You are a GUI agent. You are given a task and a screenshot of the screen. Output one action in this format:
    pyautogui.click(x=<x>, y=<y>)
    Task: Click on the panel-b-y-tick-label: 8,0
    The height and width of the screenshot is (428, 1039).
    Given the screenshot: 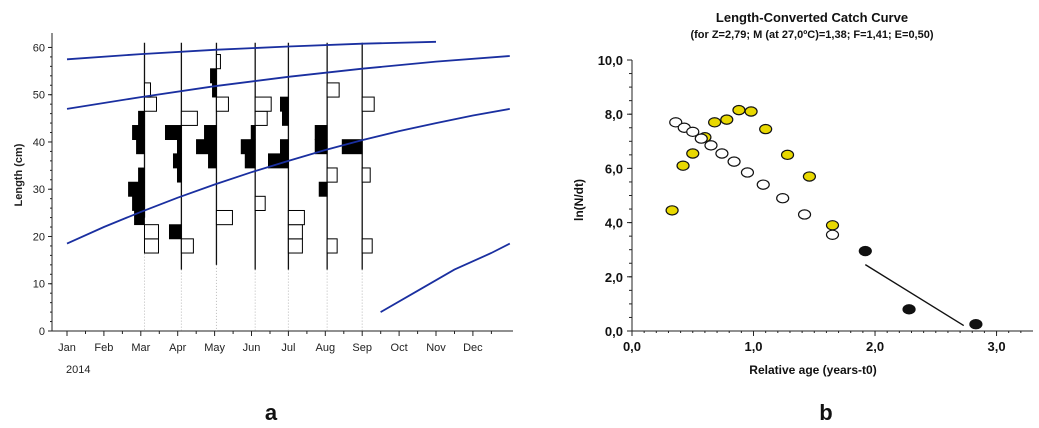 What is the action you would take?
    pyautogui.click(x=614, y=114)
    